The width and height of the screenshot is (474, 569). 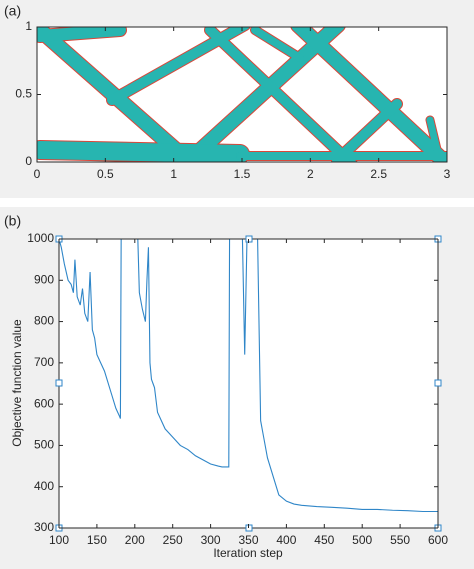 I want to click on x-tick-label: 250, so click(x=173, y=540).